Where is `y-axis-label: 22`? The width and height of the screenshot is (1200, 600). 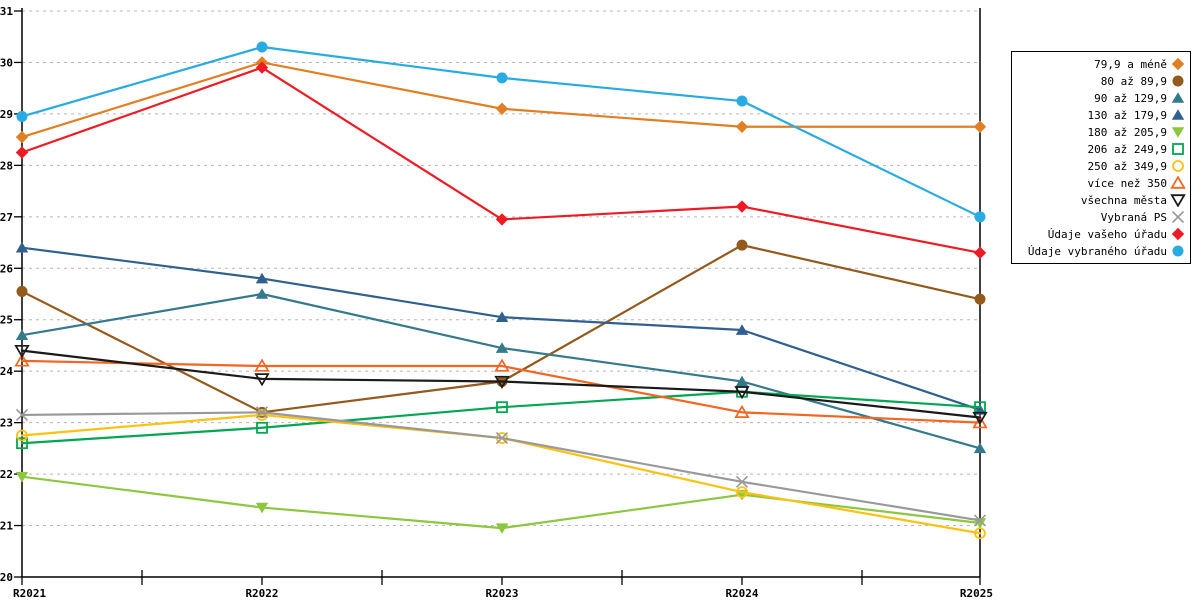
y-axis-label: 22 is located at coordinates (6, 474).